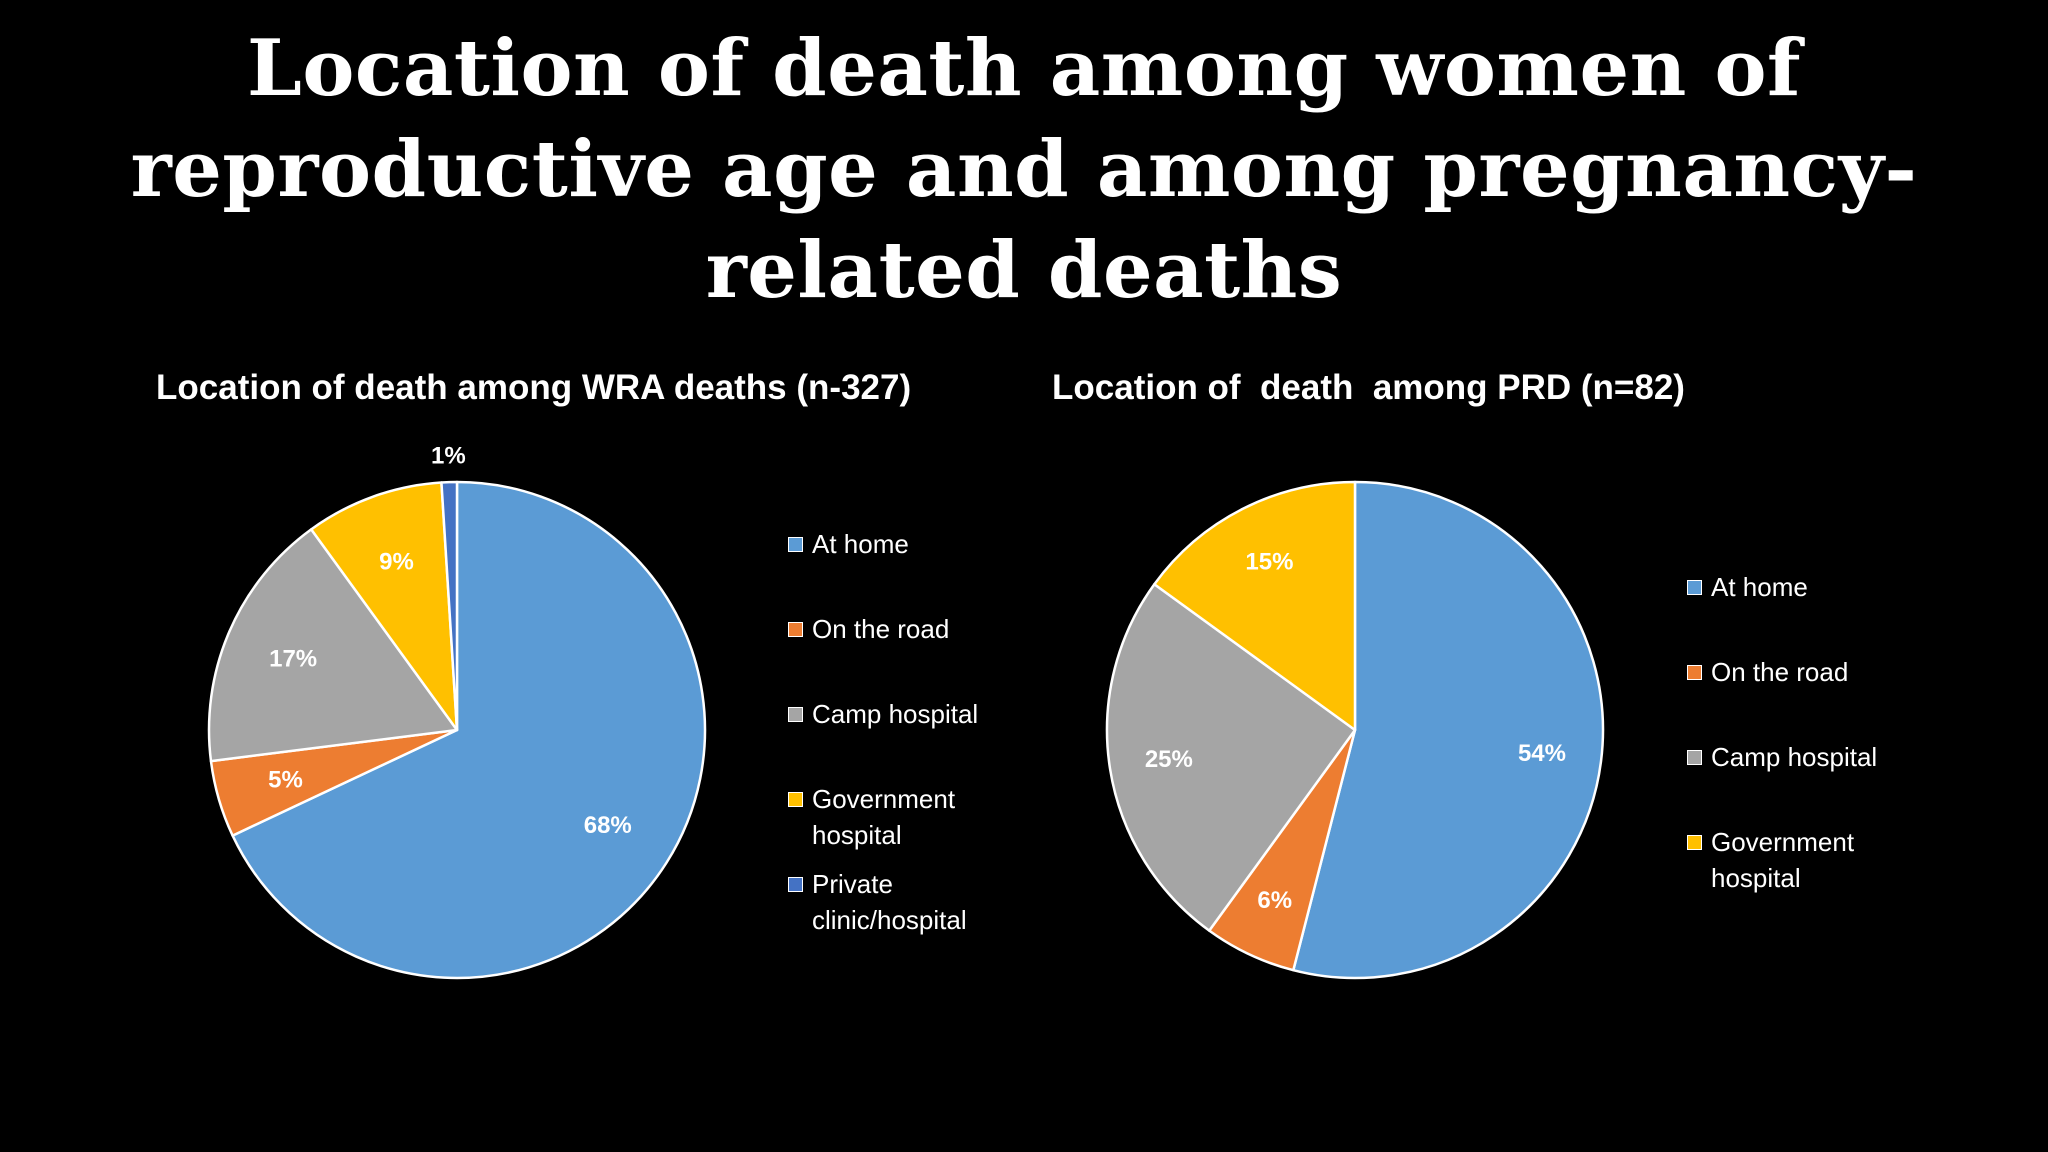  Describe the element at coordinates (448, 456) in the screenshot. I see `data-label-private-clinic-hospital: 1%` at that location.